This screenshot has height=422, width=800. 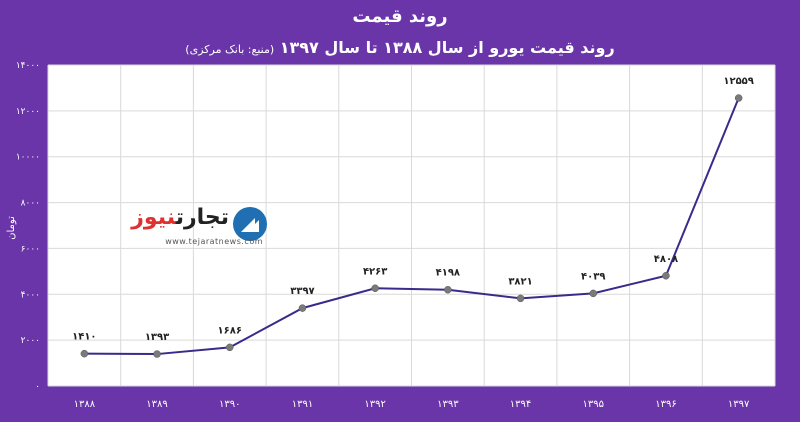 What do you see at coordinates (28, 112) in the screenshot?
I see `y-tick-label: ۱۲۰۰۰` at bounding box center [28, 112].